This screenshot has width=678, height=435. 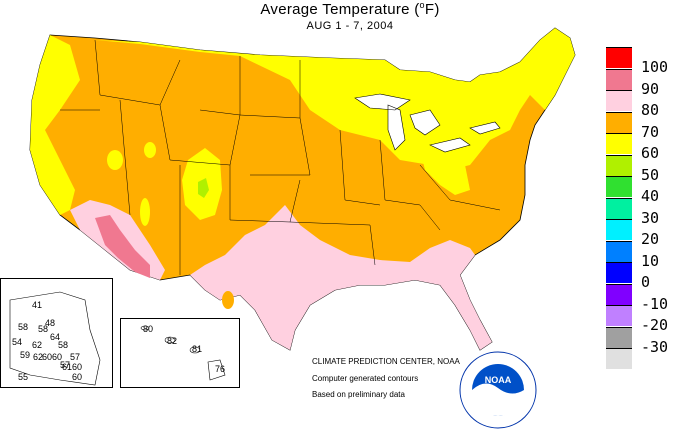 What do you see at coordinates (429, 9) in the screenshot?
I see `title-unit: F` at bounding box center [429, 9].